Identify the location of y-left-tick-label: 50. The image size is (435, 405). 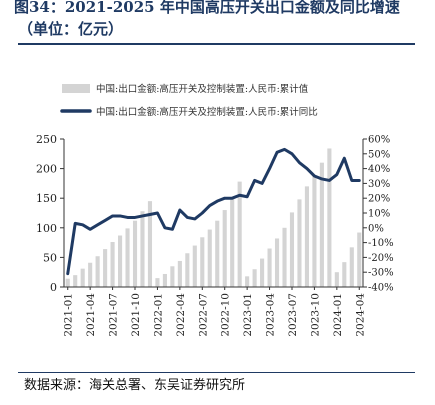
(50, 257).